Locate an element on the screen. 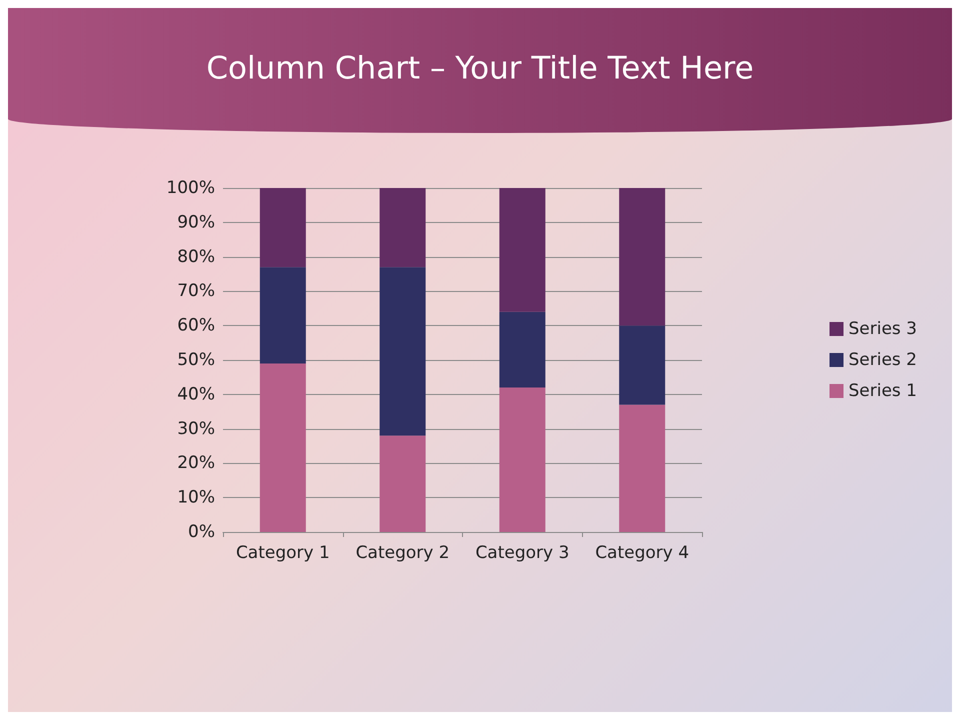  y-tick-label: 80% is located at coordinates (196, 256).